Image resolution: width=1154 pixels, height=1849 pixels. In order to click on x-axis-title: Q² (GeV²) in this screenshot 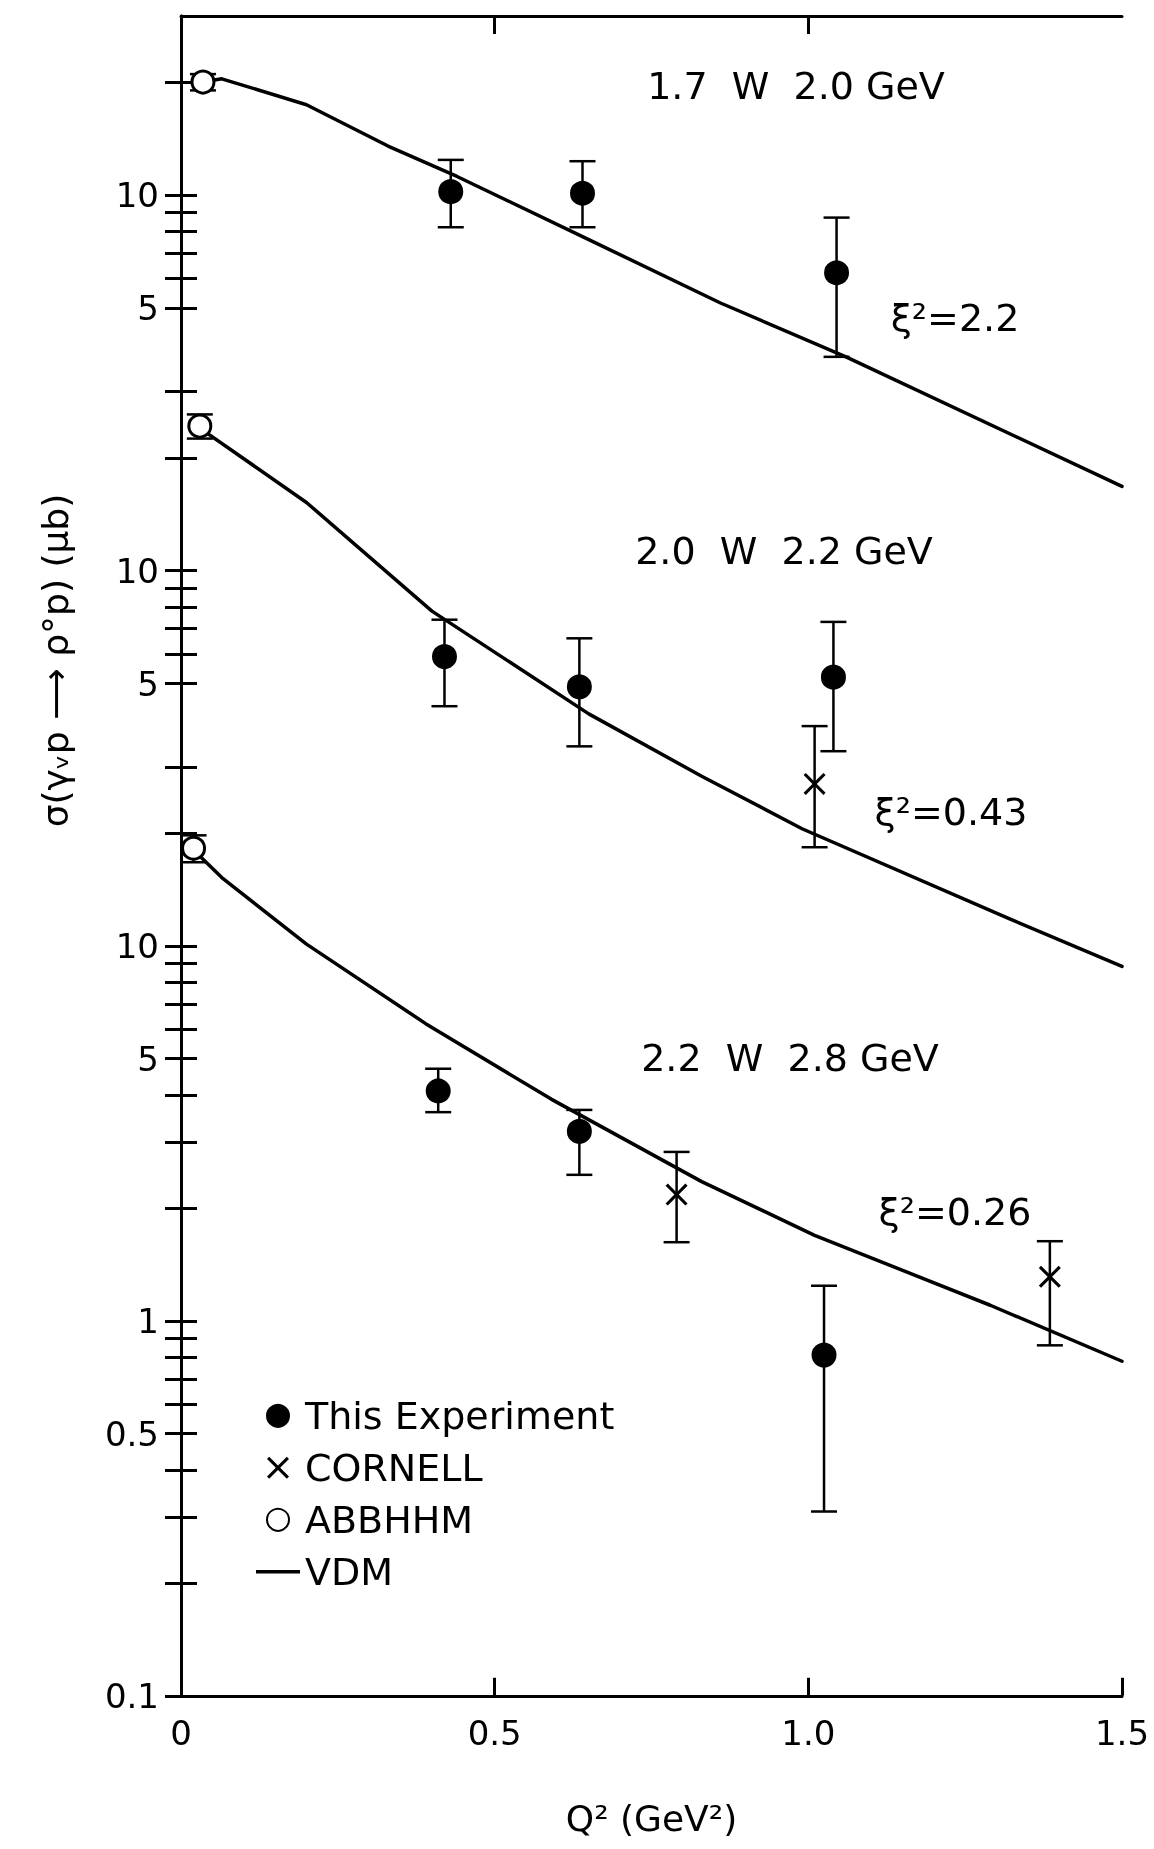, I will do `click(651, 1819)`.